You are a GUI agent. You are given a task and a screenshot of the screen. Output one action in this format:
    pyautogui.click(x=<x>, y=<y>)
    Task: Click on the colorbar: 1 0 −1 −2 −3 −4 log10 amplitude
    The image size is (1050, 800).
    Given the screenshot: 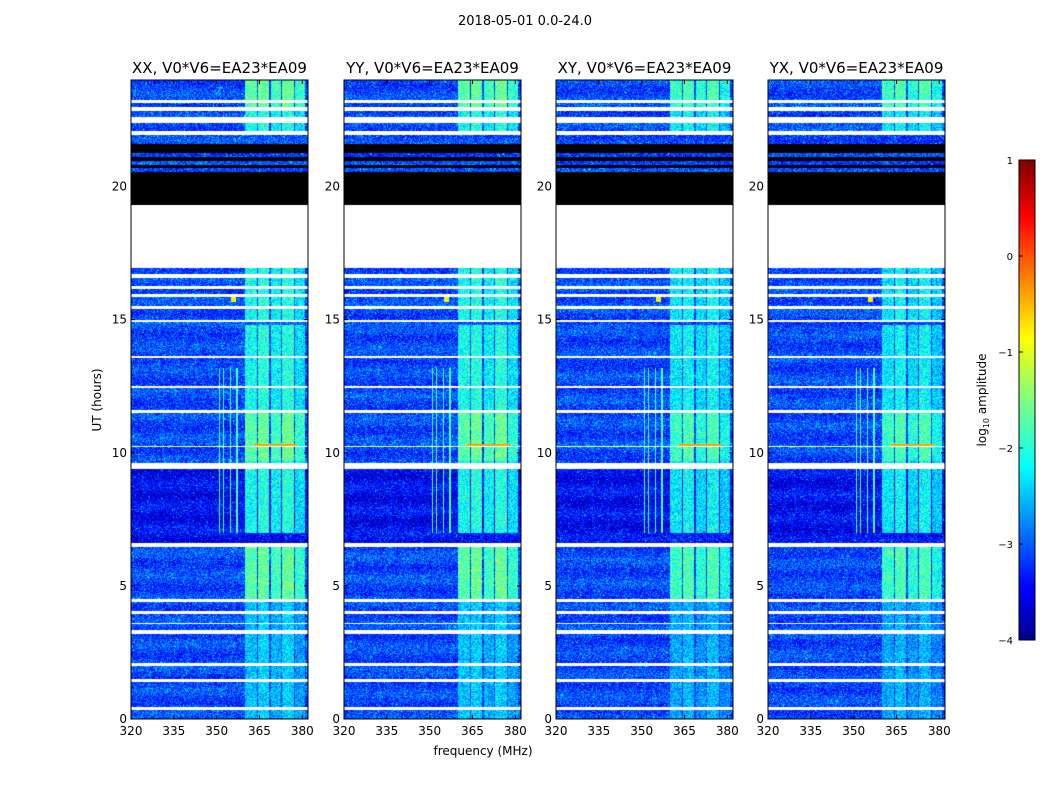 What is the action you would take?
    pyautogui.click(x=1005, y=401)
    